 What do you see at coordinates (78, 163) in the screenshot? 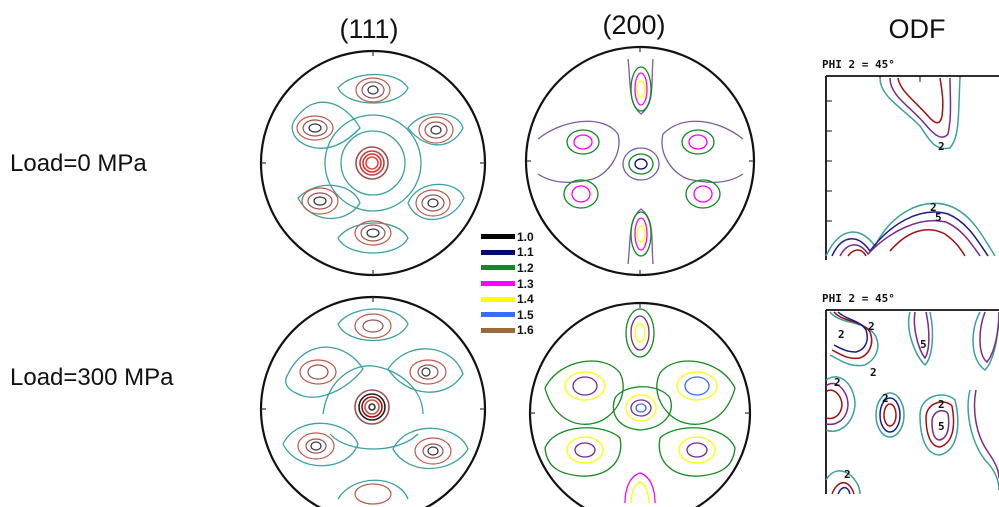
I see `row-label-load-0: Load=0 MPa` at bounding box center [78, 163].